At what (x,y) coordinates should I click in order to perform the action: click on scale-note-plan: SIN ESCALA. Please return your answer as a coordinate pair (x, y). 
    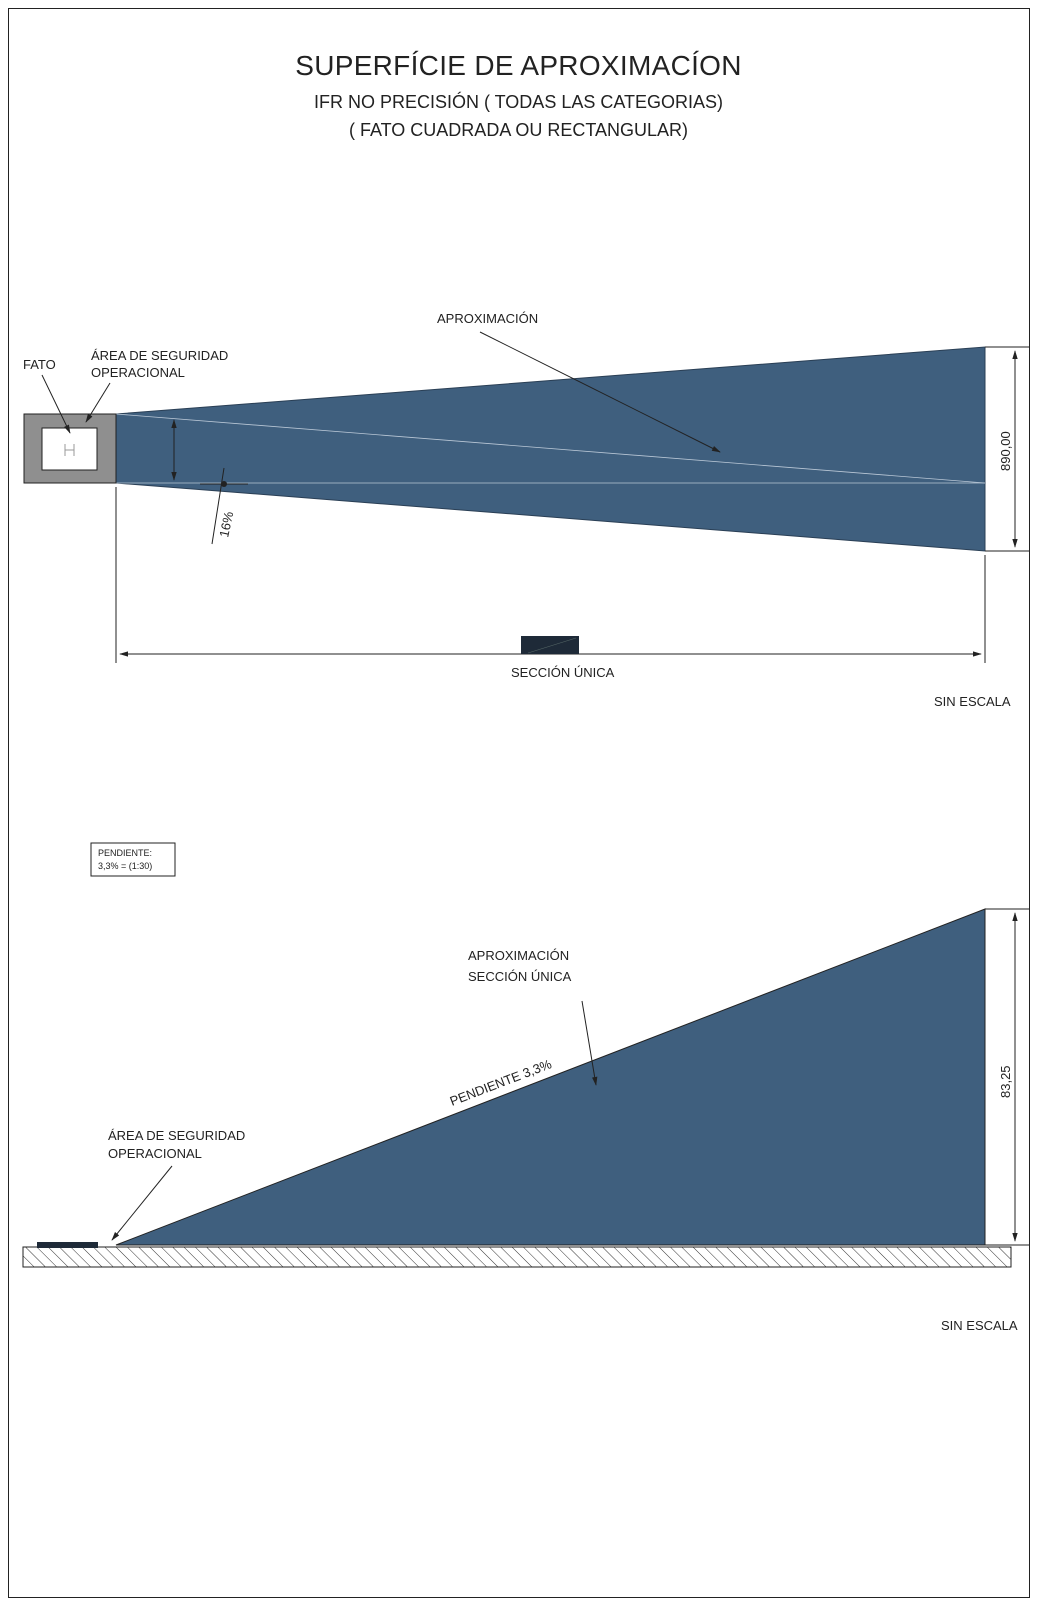
    Looking at the image, I should click on (972, 701).